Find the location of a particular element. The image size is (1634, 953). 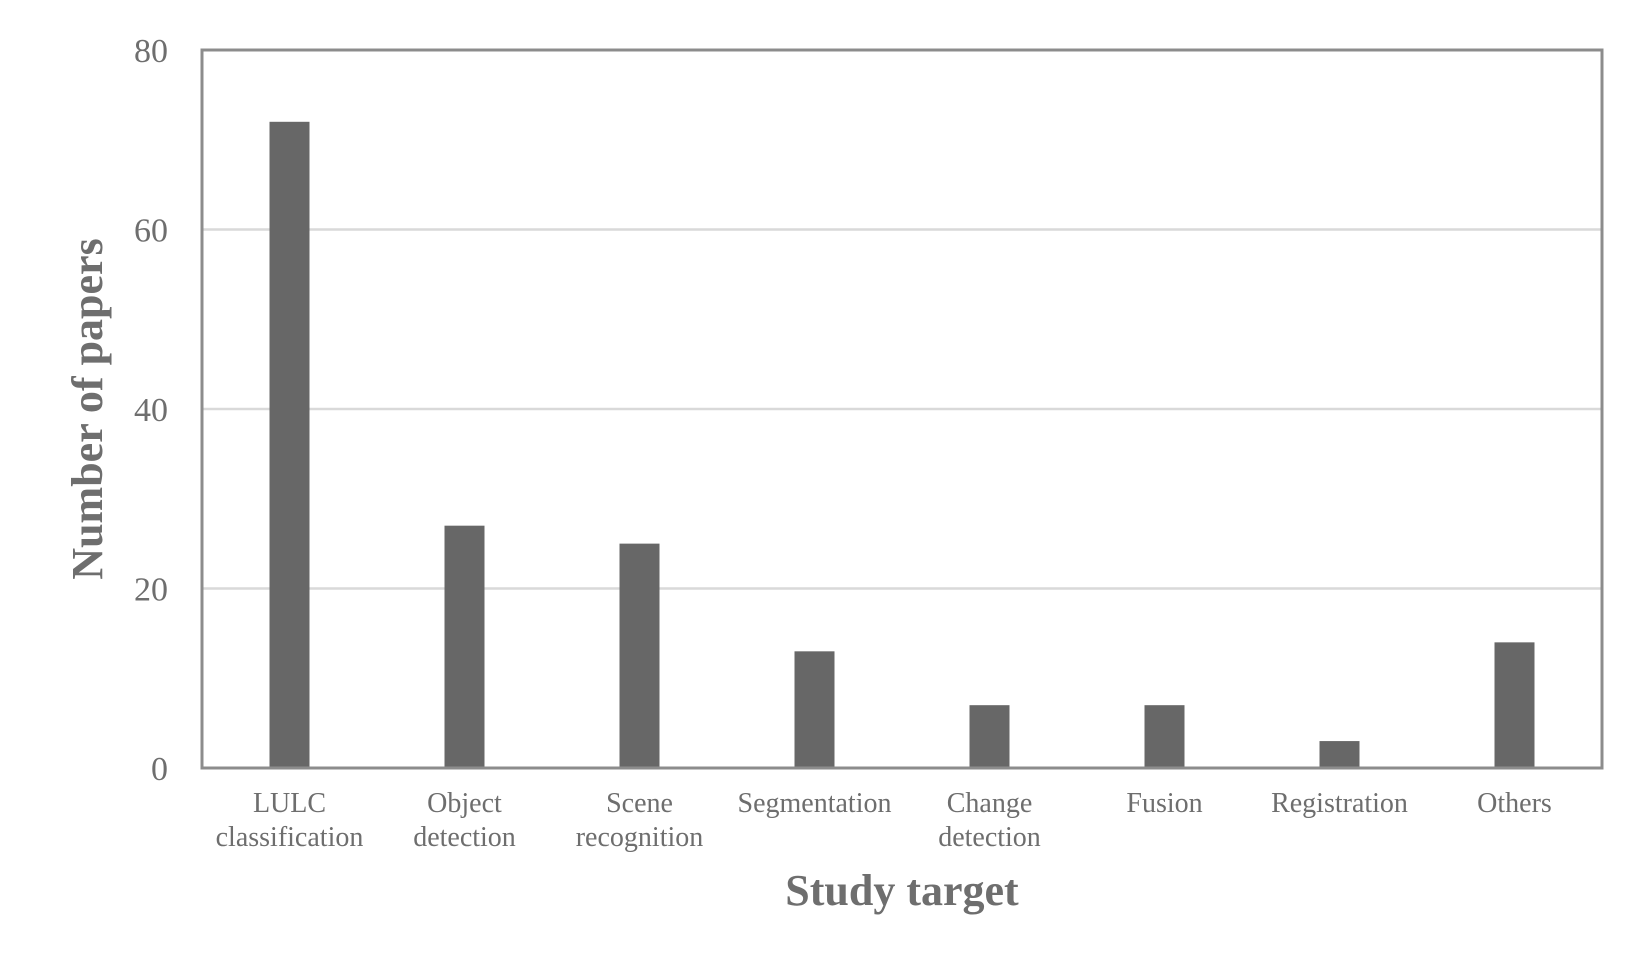

x-tick-label-line: Segmentation is located at coordinates (815, 803).